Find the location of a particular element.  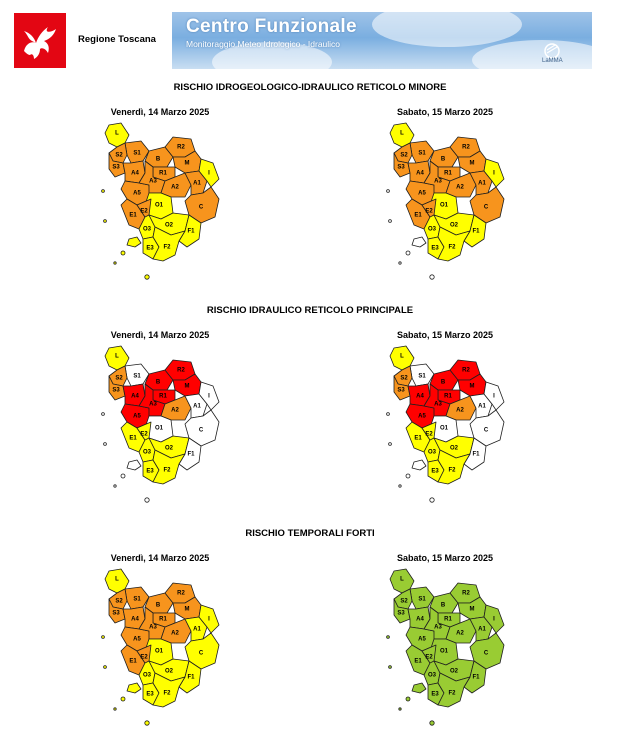

zone-label-a5: A5 is located at coordinates (422, 417).